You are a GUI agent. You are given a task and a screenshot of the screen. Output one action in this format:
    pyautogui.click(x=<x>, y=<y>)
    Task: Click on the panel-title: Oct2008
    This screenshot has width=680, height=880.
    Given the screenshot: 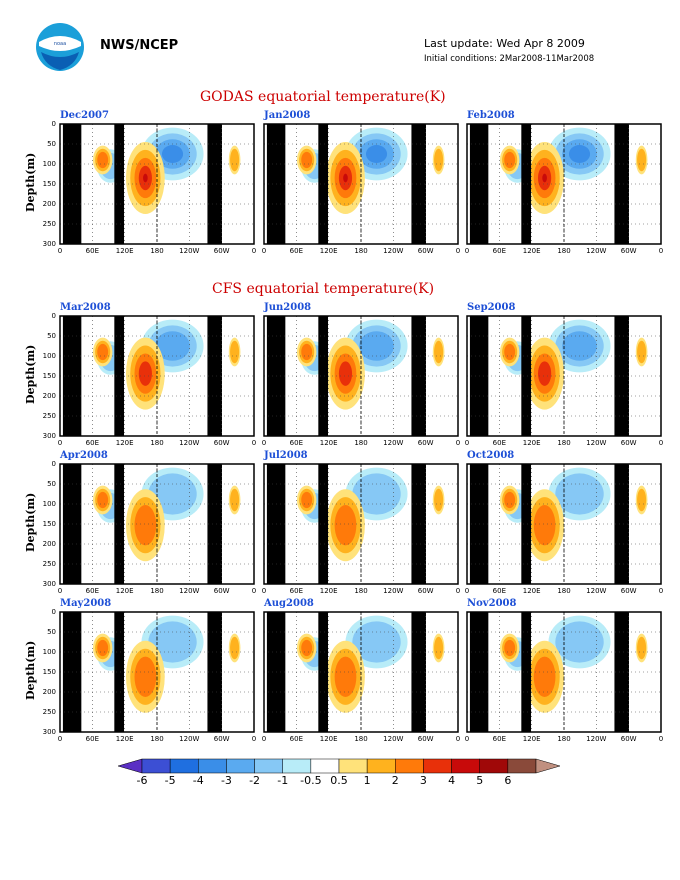 What is the action you would take?
    pyautogui.click(x=491, y=455)
    